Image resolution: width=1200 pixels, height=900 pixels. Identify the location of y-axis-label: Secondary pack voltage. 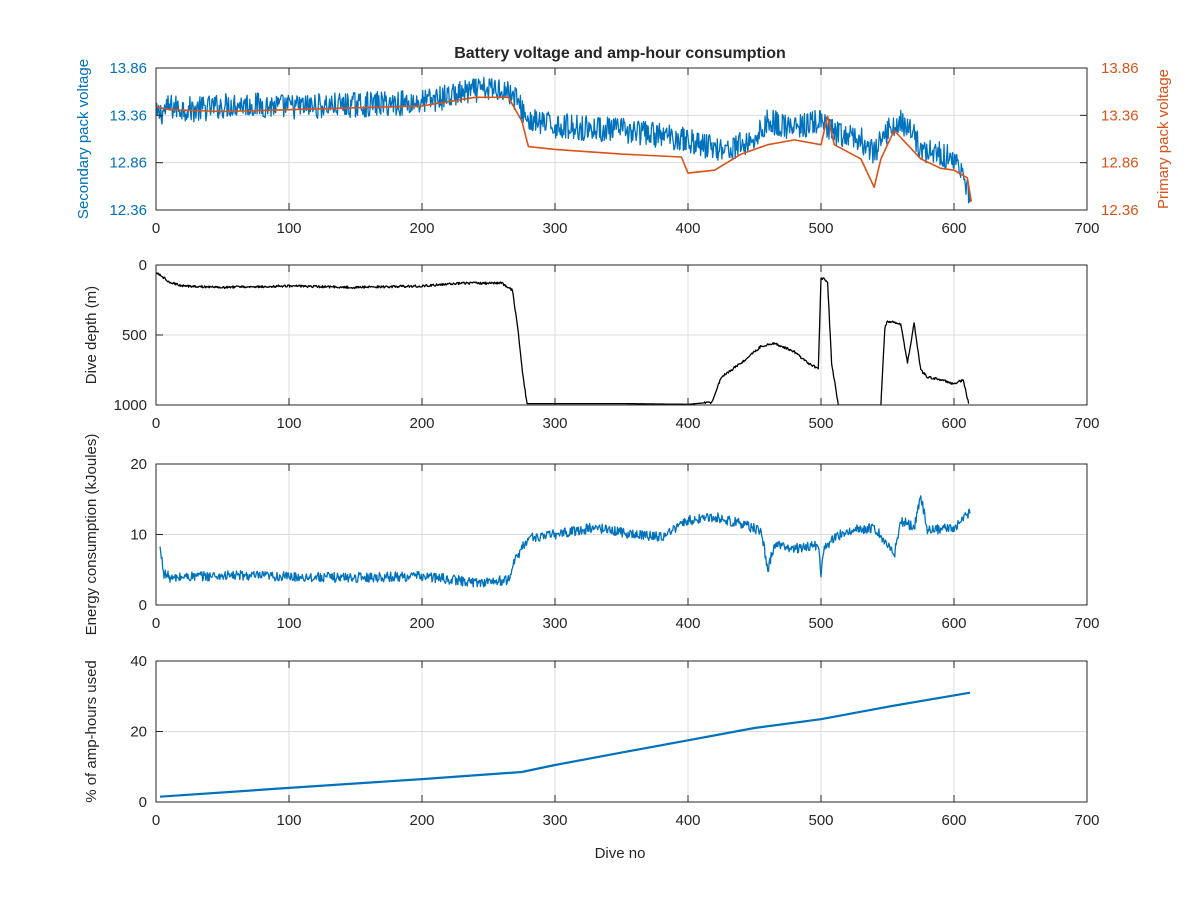
(83, 139).